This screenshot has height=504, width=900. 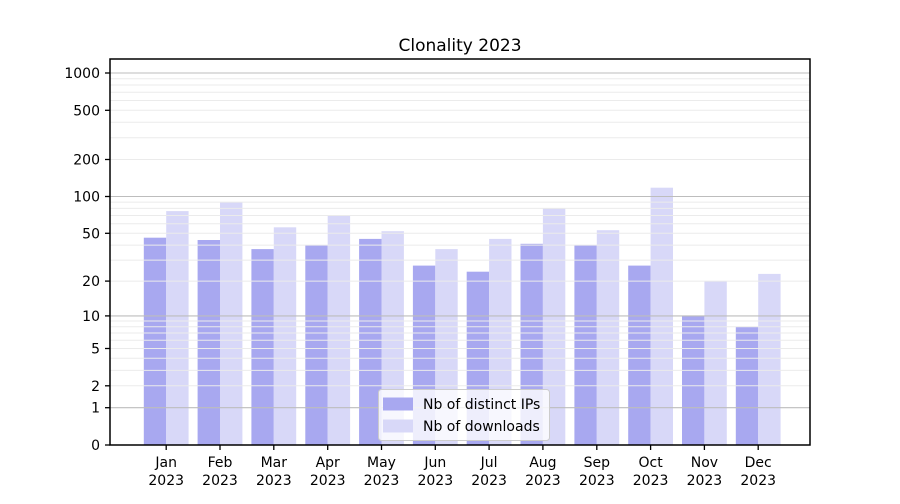 I want to click on bar-downloads-mar, so click(x=285, y=336).